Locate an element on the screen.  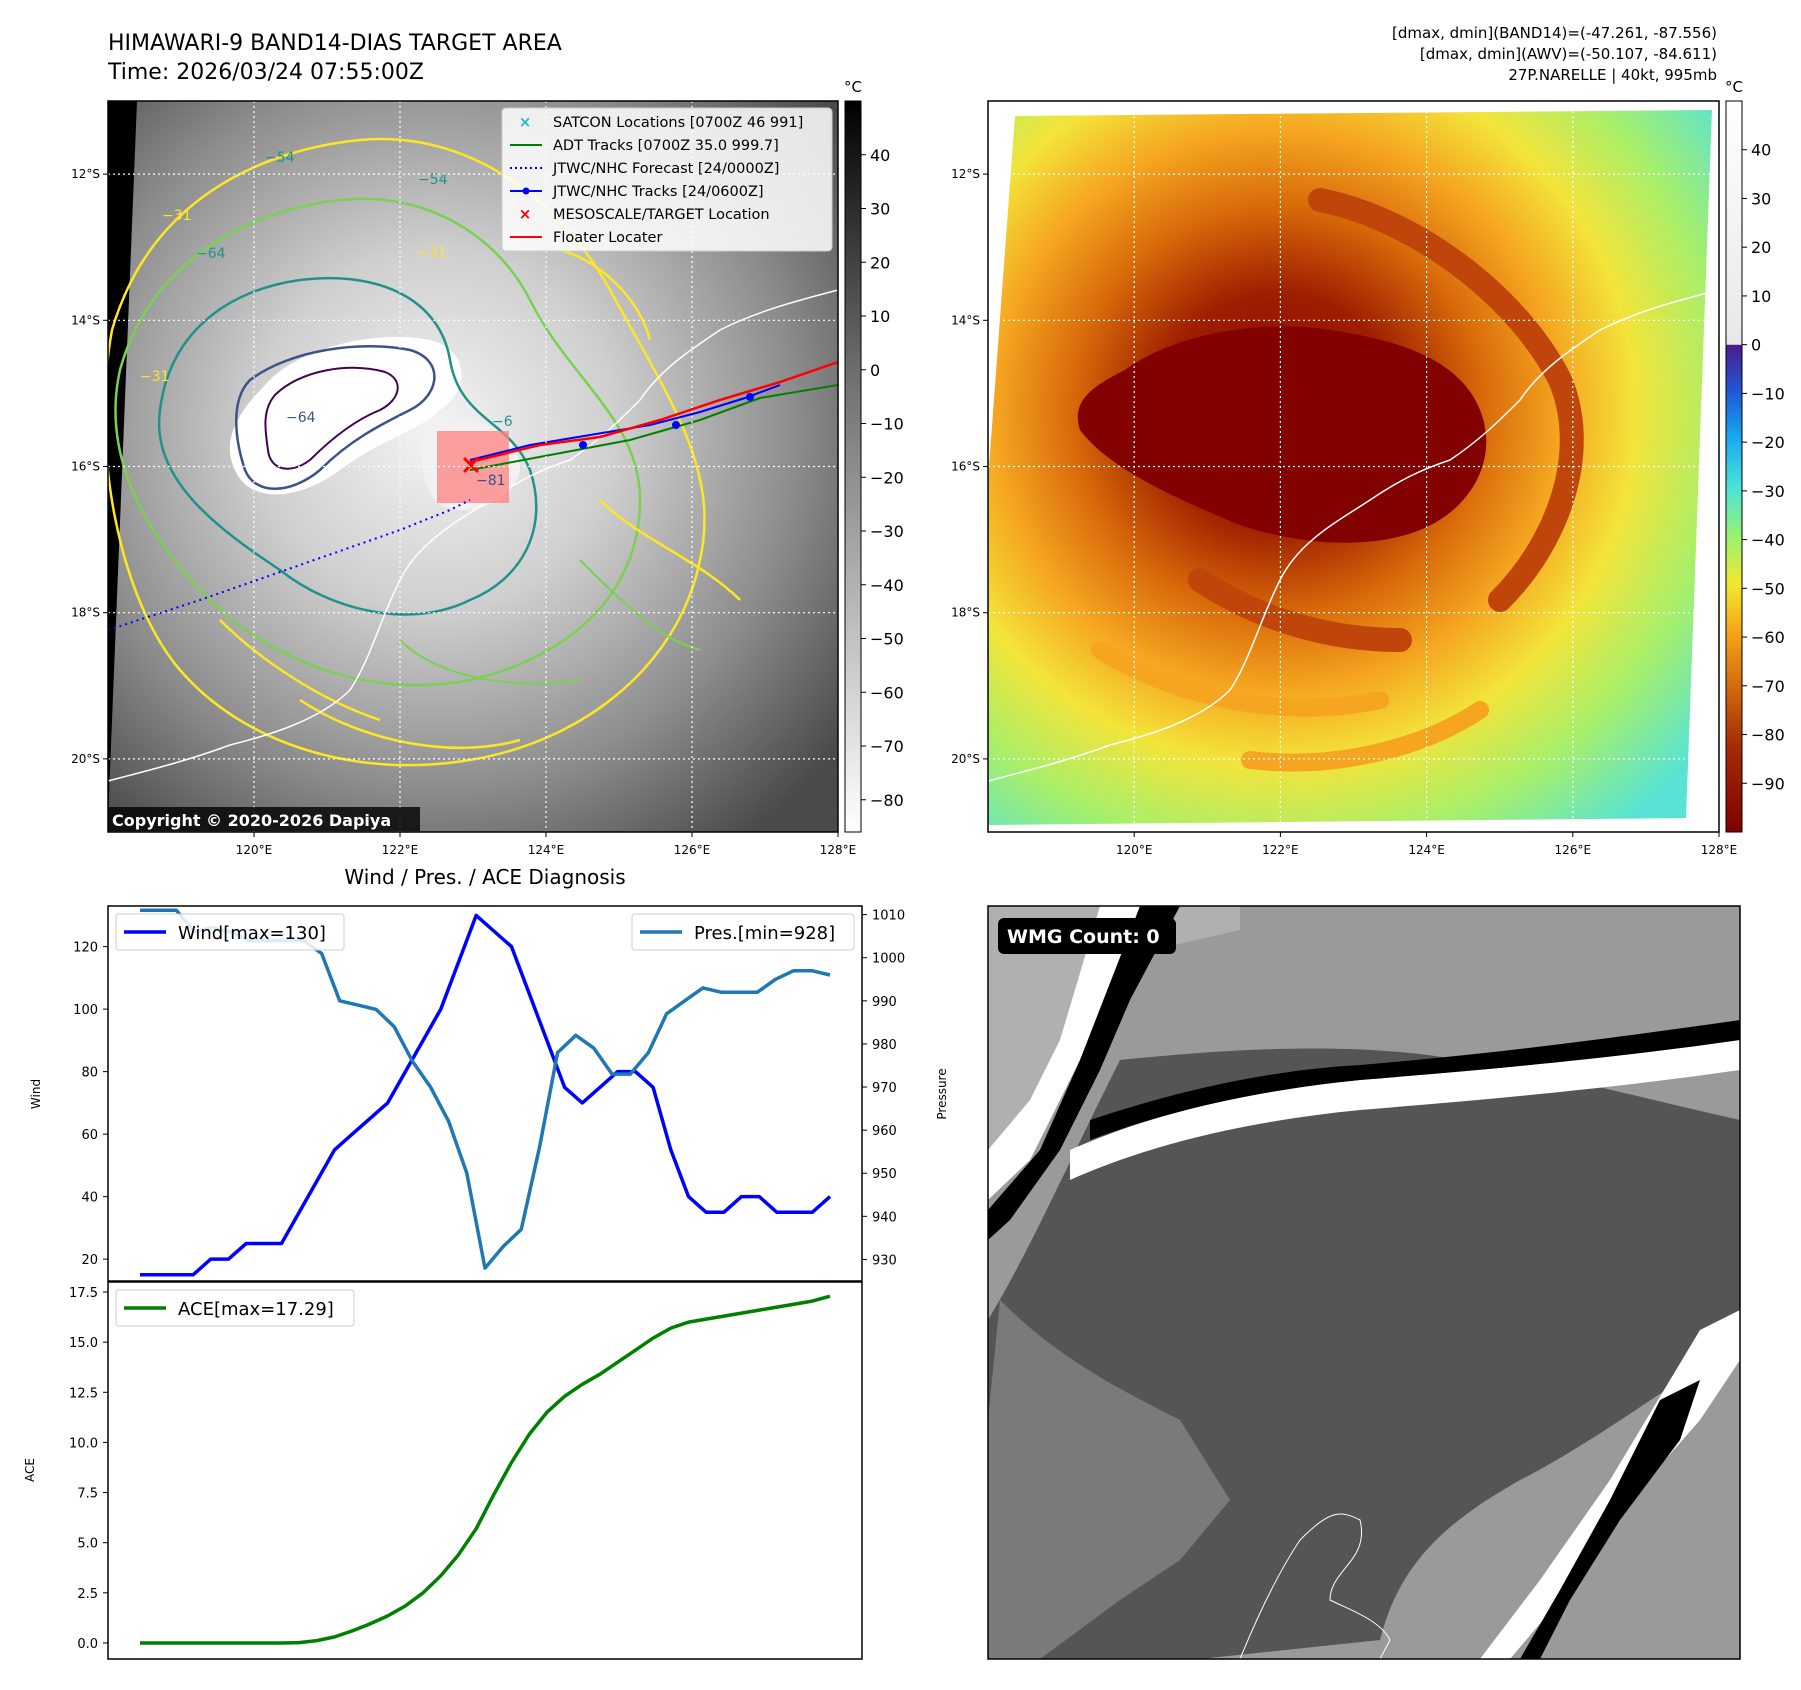
target-marker is located at coordinates (471, 465).